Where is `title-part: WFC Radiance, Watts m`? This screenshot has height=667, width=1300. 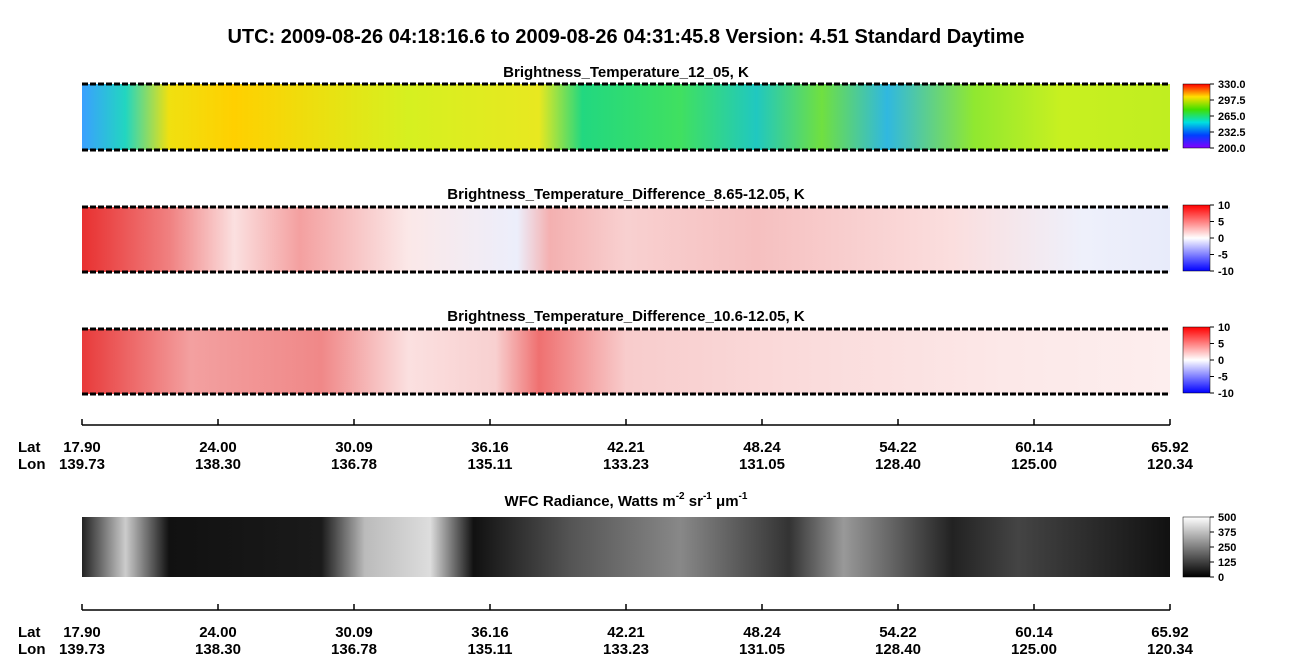
title-part: WFC Radiance, Watts m is located at coordinates (590, 501).